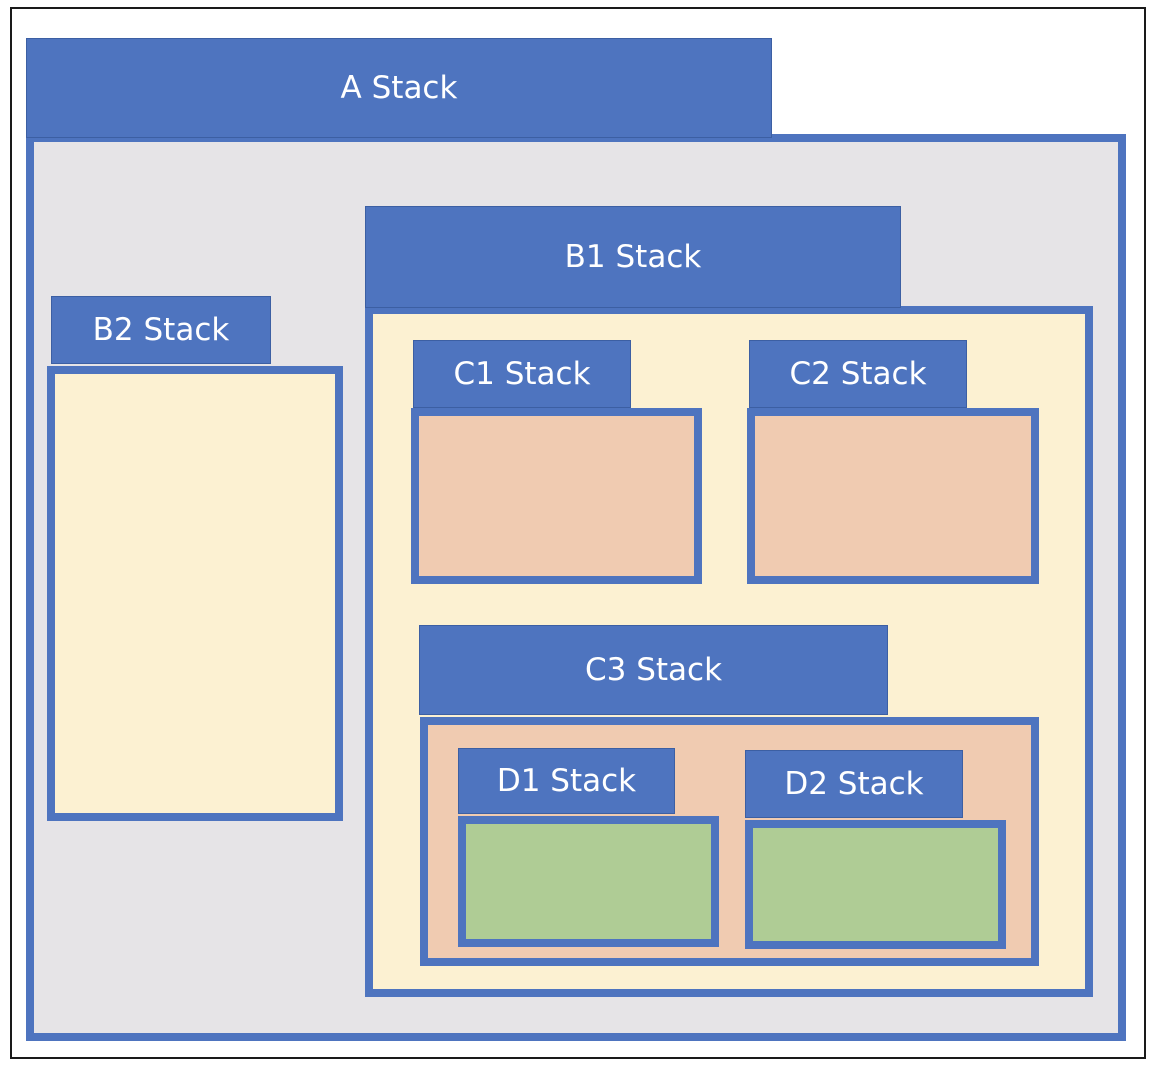 The width and height of the screenshot is (1156, 1070). What do you see at coordinates (195, 593) in the screenshot?
I see `b2-stack-body` at bounding box center [195, 593].